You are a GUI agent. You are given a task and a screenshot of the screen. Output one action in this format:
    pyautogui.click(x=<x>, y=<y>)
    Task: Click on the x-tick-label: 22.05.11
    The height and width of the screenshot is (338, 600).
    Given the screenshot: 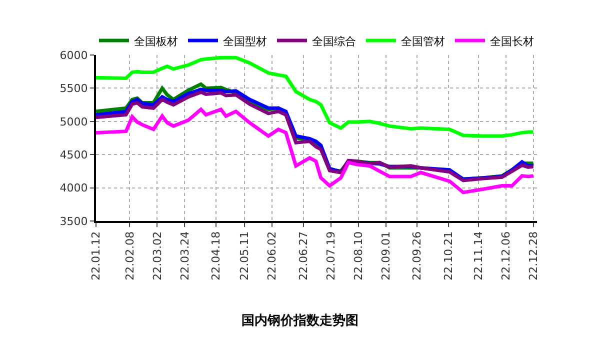 What is the action you would take?
    pyautogui.click(x=245, y=255)
    